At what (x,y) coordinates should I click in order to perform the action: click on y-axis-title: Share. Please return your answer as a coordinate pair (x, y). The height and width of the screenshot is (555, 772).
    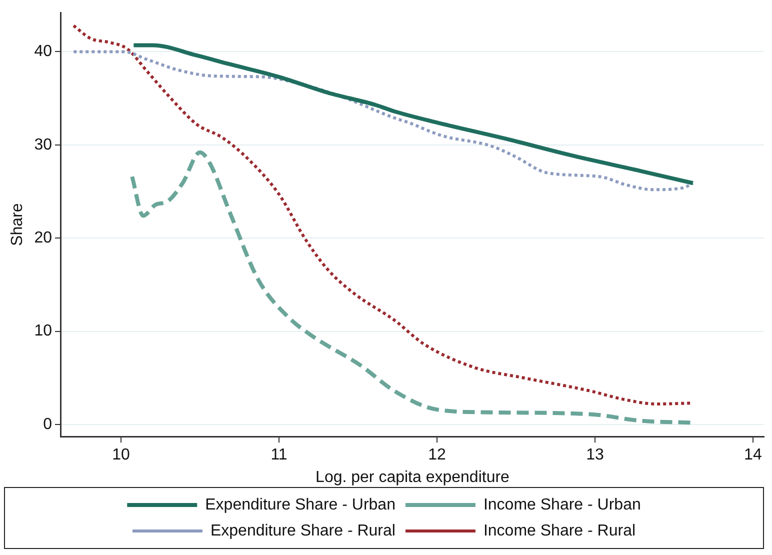
    Looking at the image, I should click on (17, 224).